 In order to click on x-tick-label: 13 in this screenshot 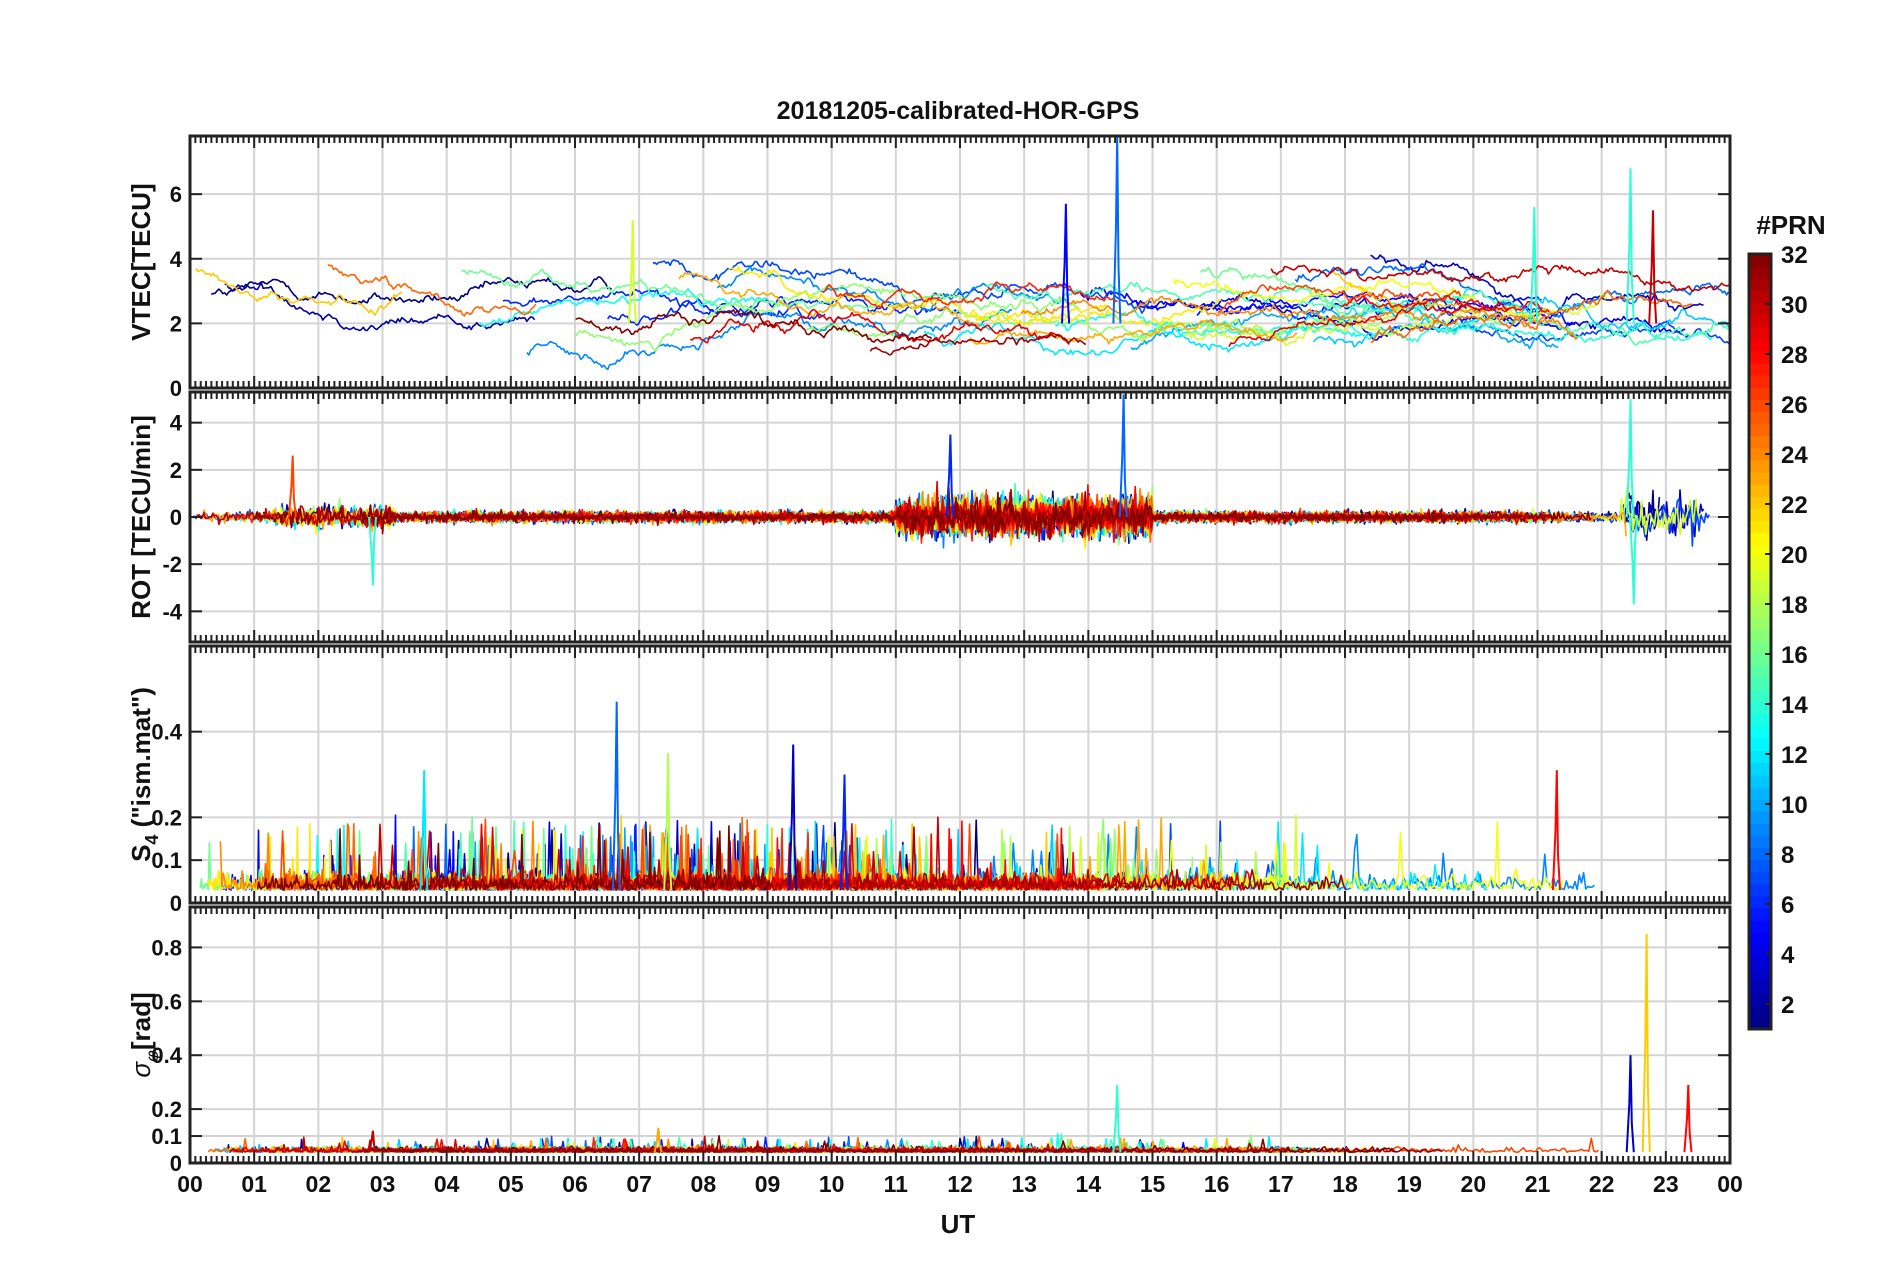, I will do `click(1024, 1184)`.